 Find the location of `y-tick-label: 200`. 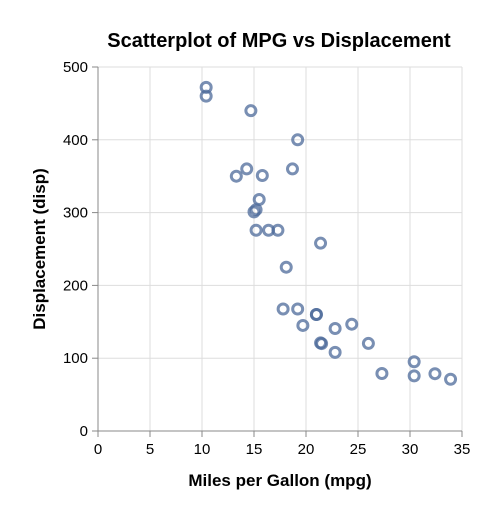

y-tick-label: 200 is located at coordinates (75, 285).